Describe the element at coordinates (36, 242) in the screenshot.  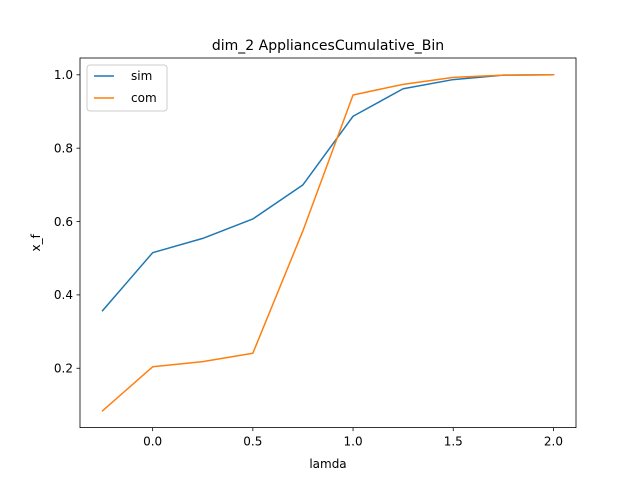
I see `y-axis-label: x_f` at that location.